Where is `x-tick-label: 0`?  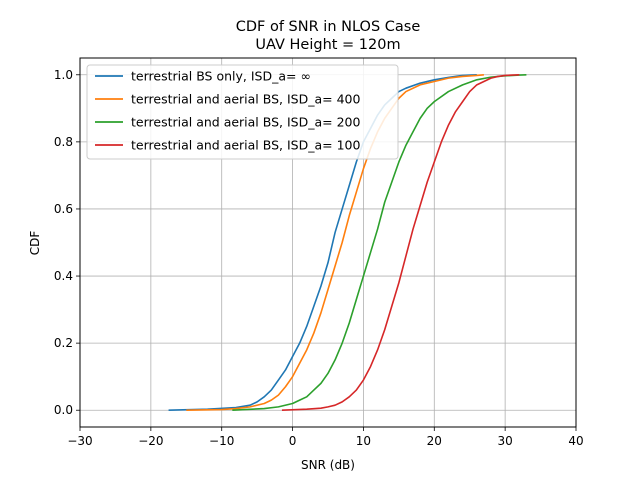 x-tick-label: 0 is located at coordinates (293, 441).